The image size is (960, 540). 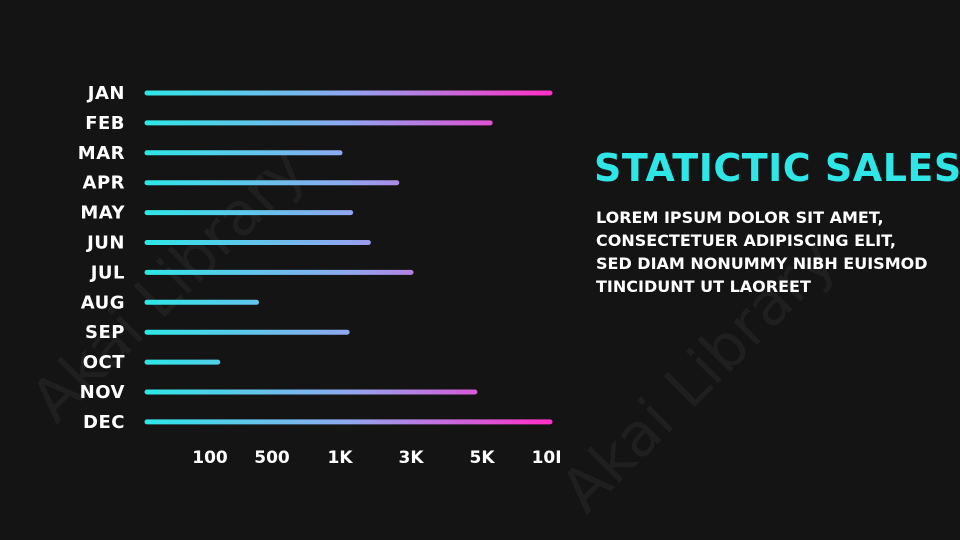 I want to click on category-label-nov: NOV, so click(x=102, y=392).